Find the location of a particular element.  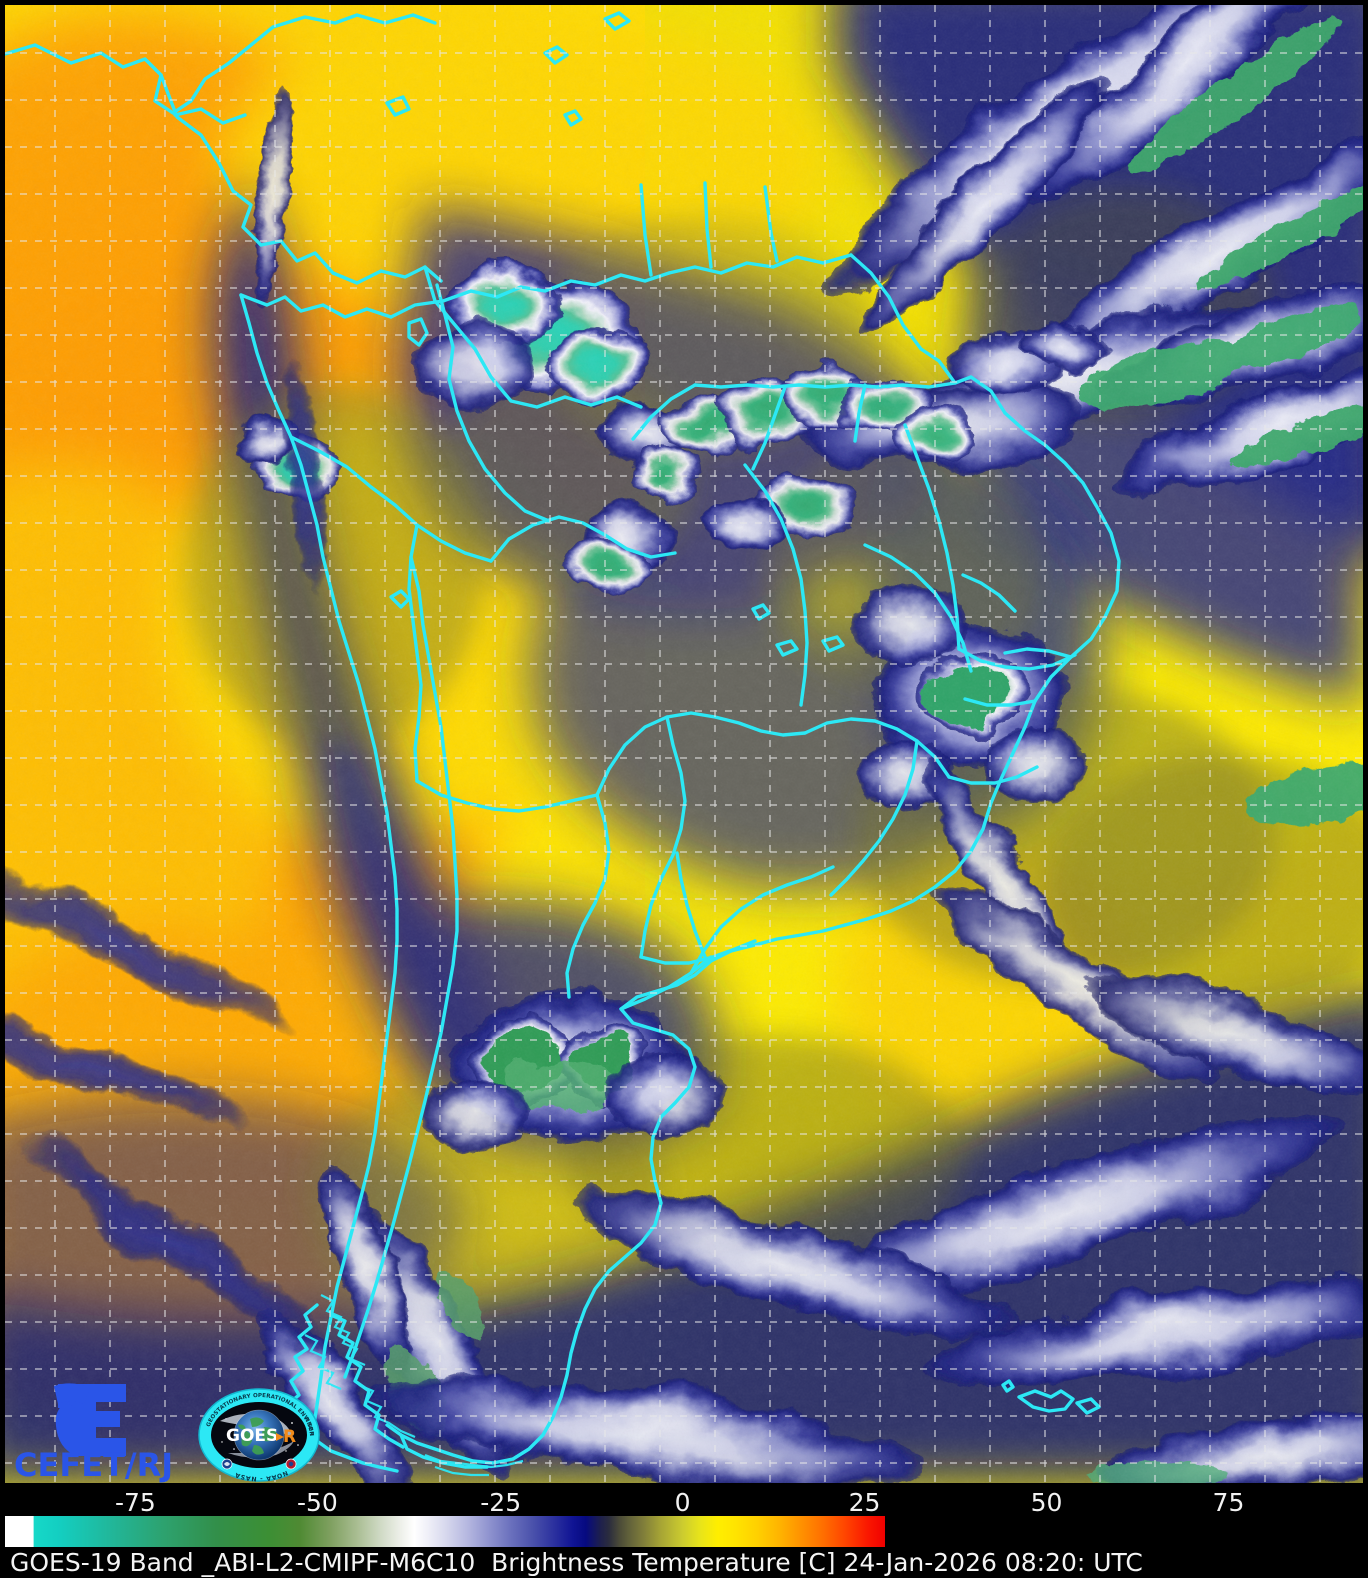

goes-wordmark: GOES is located at coordinates (252, 1436).